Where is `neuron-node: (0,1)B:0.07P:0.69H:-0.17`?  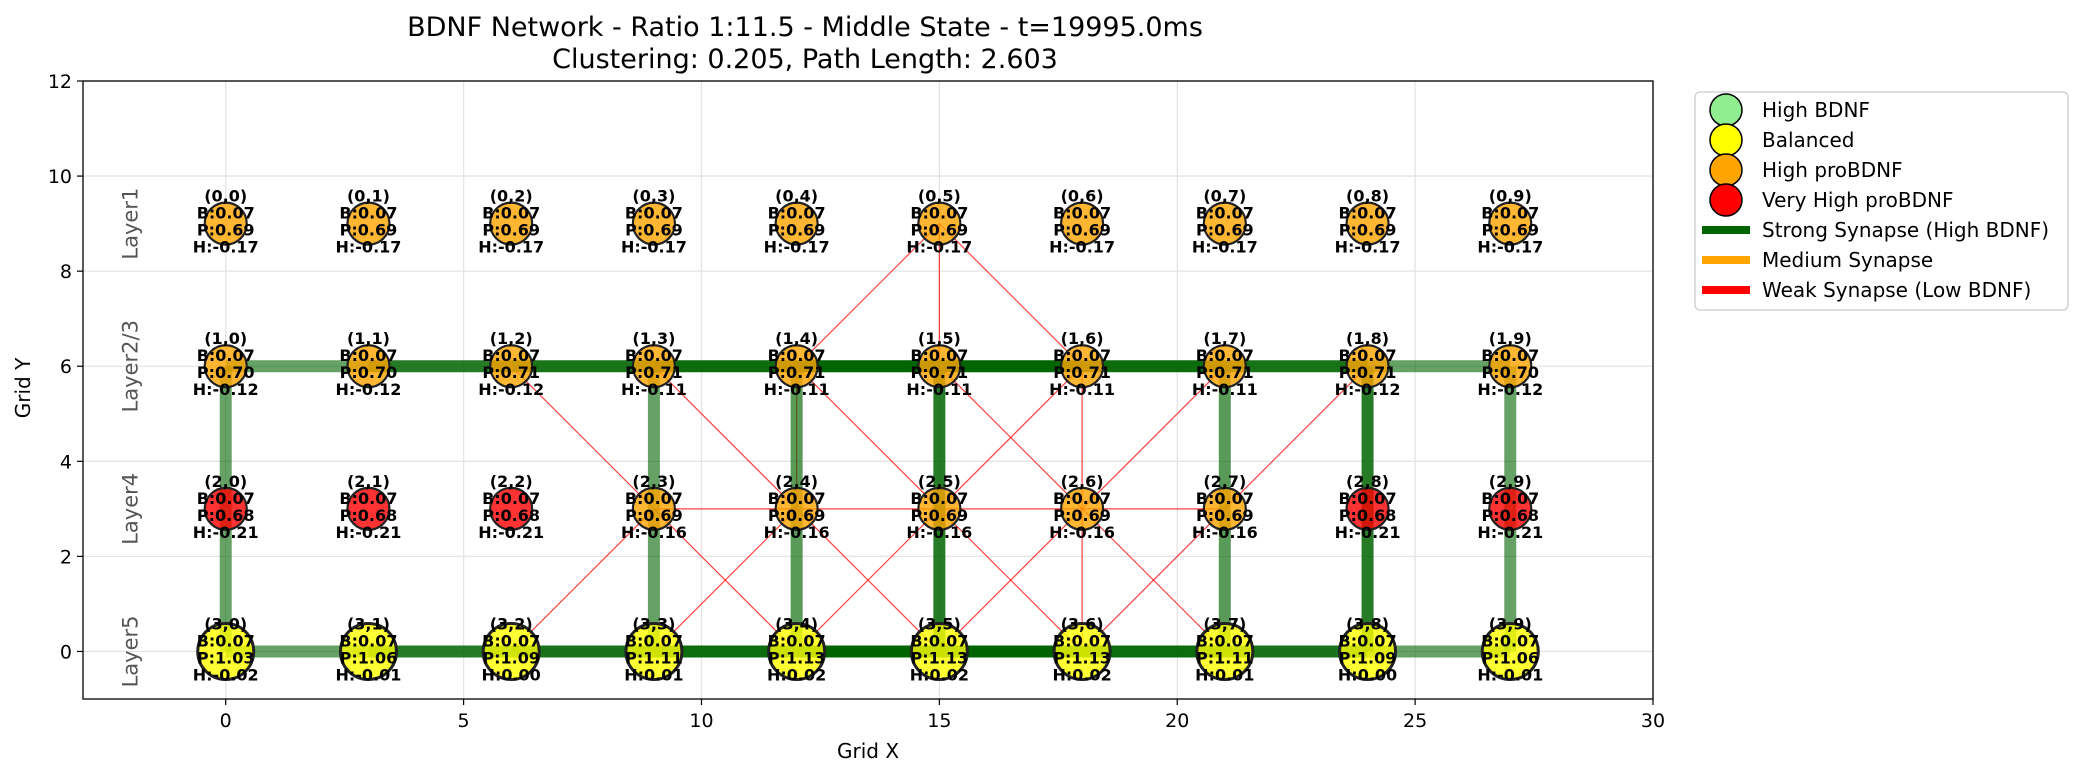 neuron-node: (0,1)B:0.07P:0.69H:-0.17 is located at coordinates (369, 222).